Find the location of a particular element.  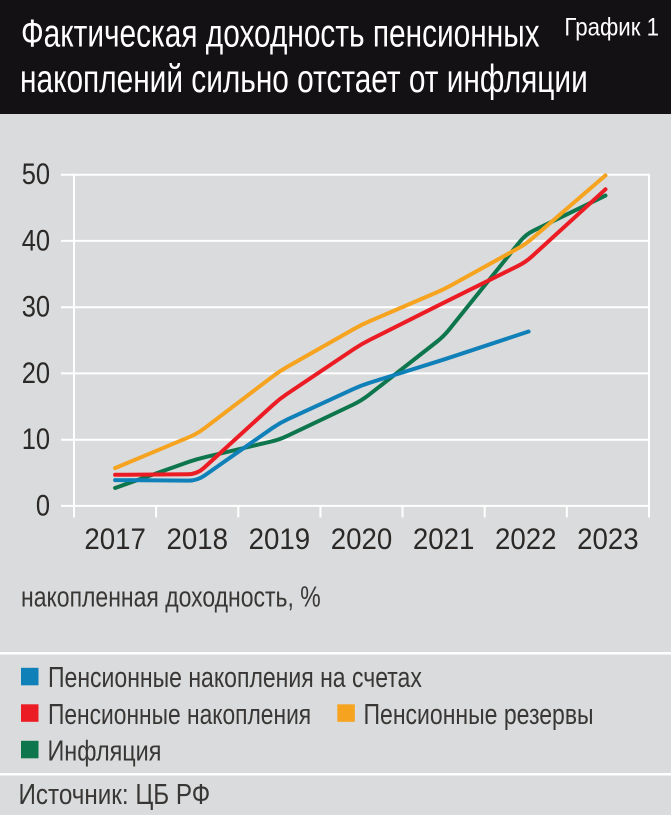

svg-text: Пенсионные резервы is located at coordinates (479, 715).